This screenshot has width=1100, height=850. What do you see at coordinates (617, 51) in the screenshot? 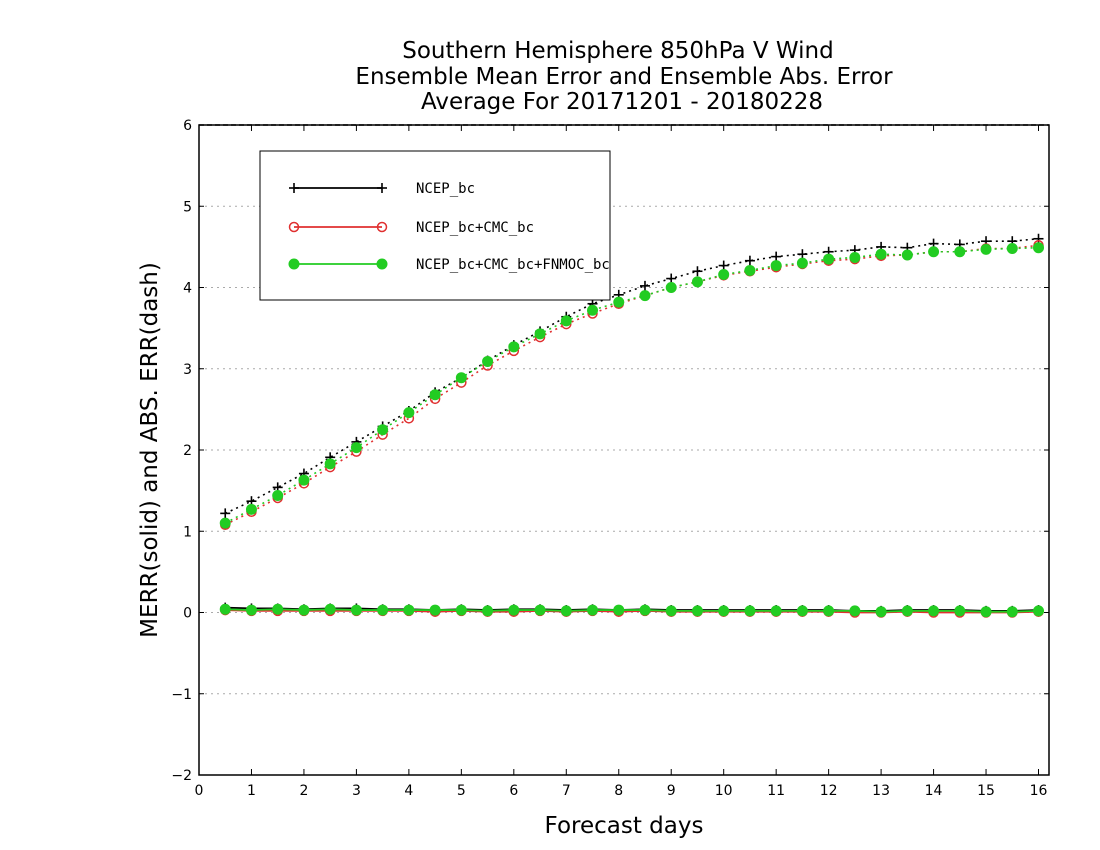
I see `title-line-1: Southern Hemisphere 850hPa V Wind` at bounding box center [617, 51].